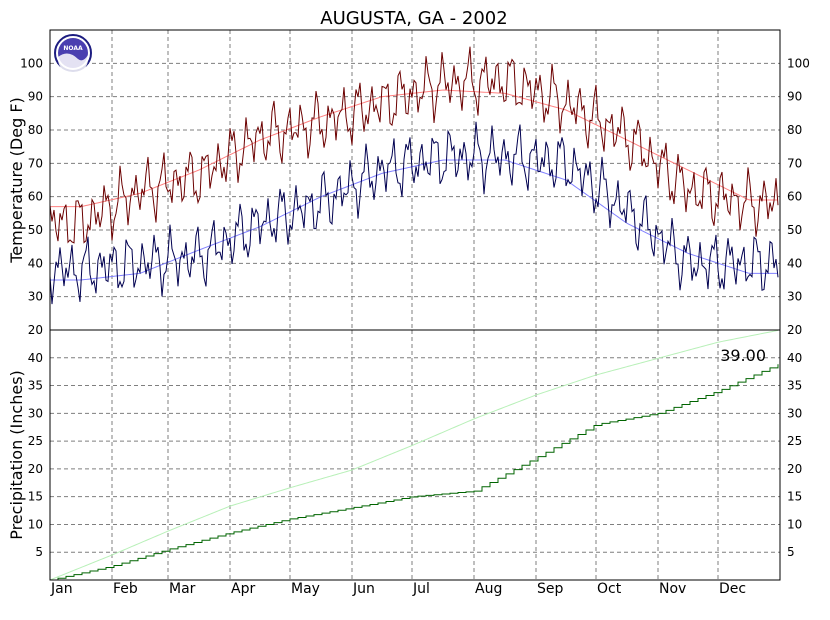 Image resolution: width=830 pixels, height=620 pixels. I want to click on precipitation-y-label: Precipitation (Inches), so click(16, 455).